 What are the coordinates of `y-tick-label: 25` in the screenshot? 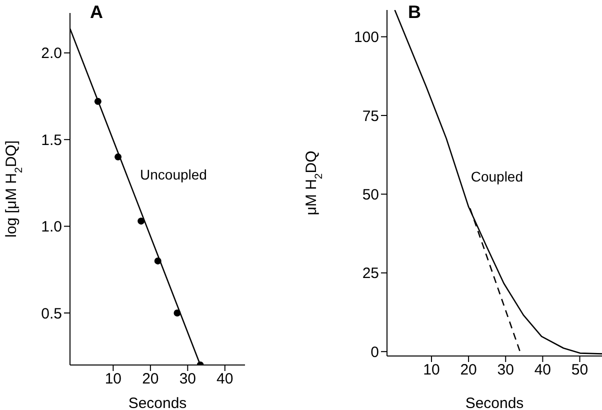 It's located at (370, 273).